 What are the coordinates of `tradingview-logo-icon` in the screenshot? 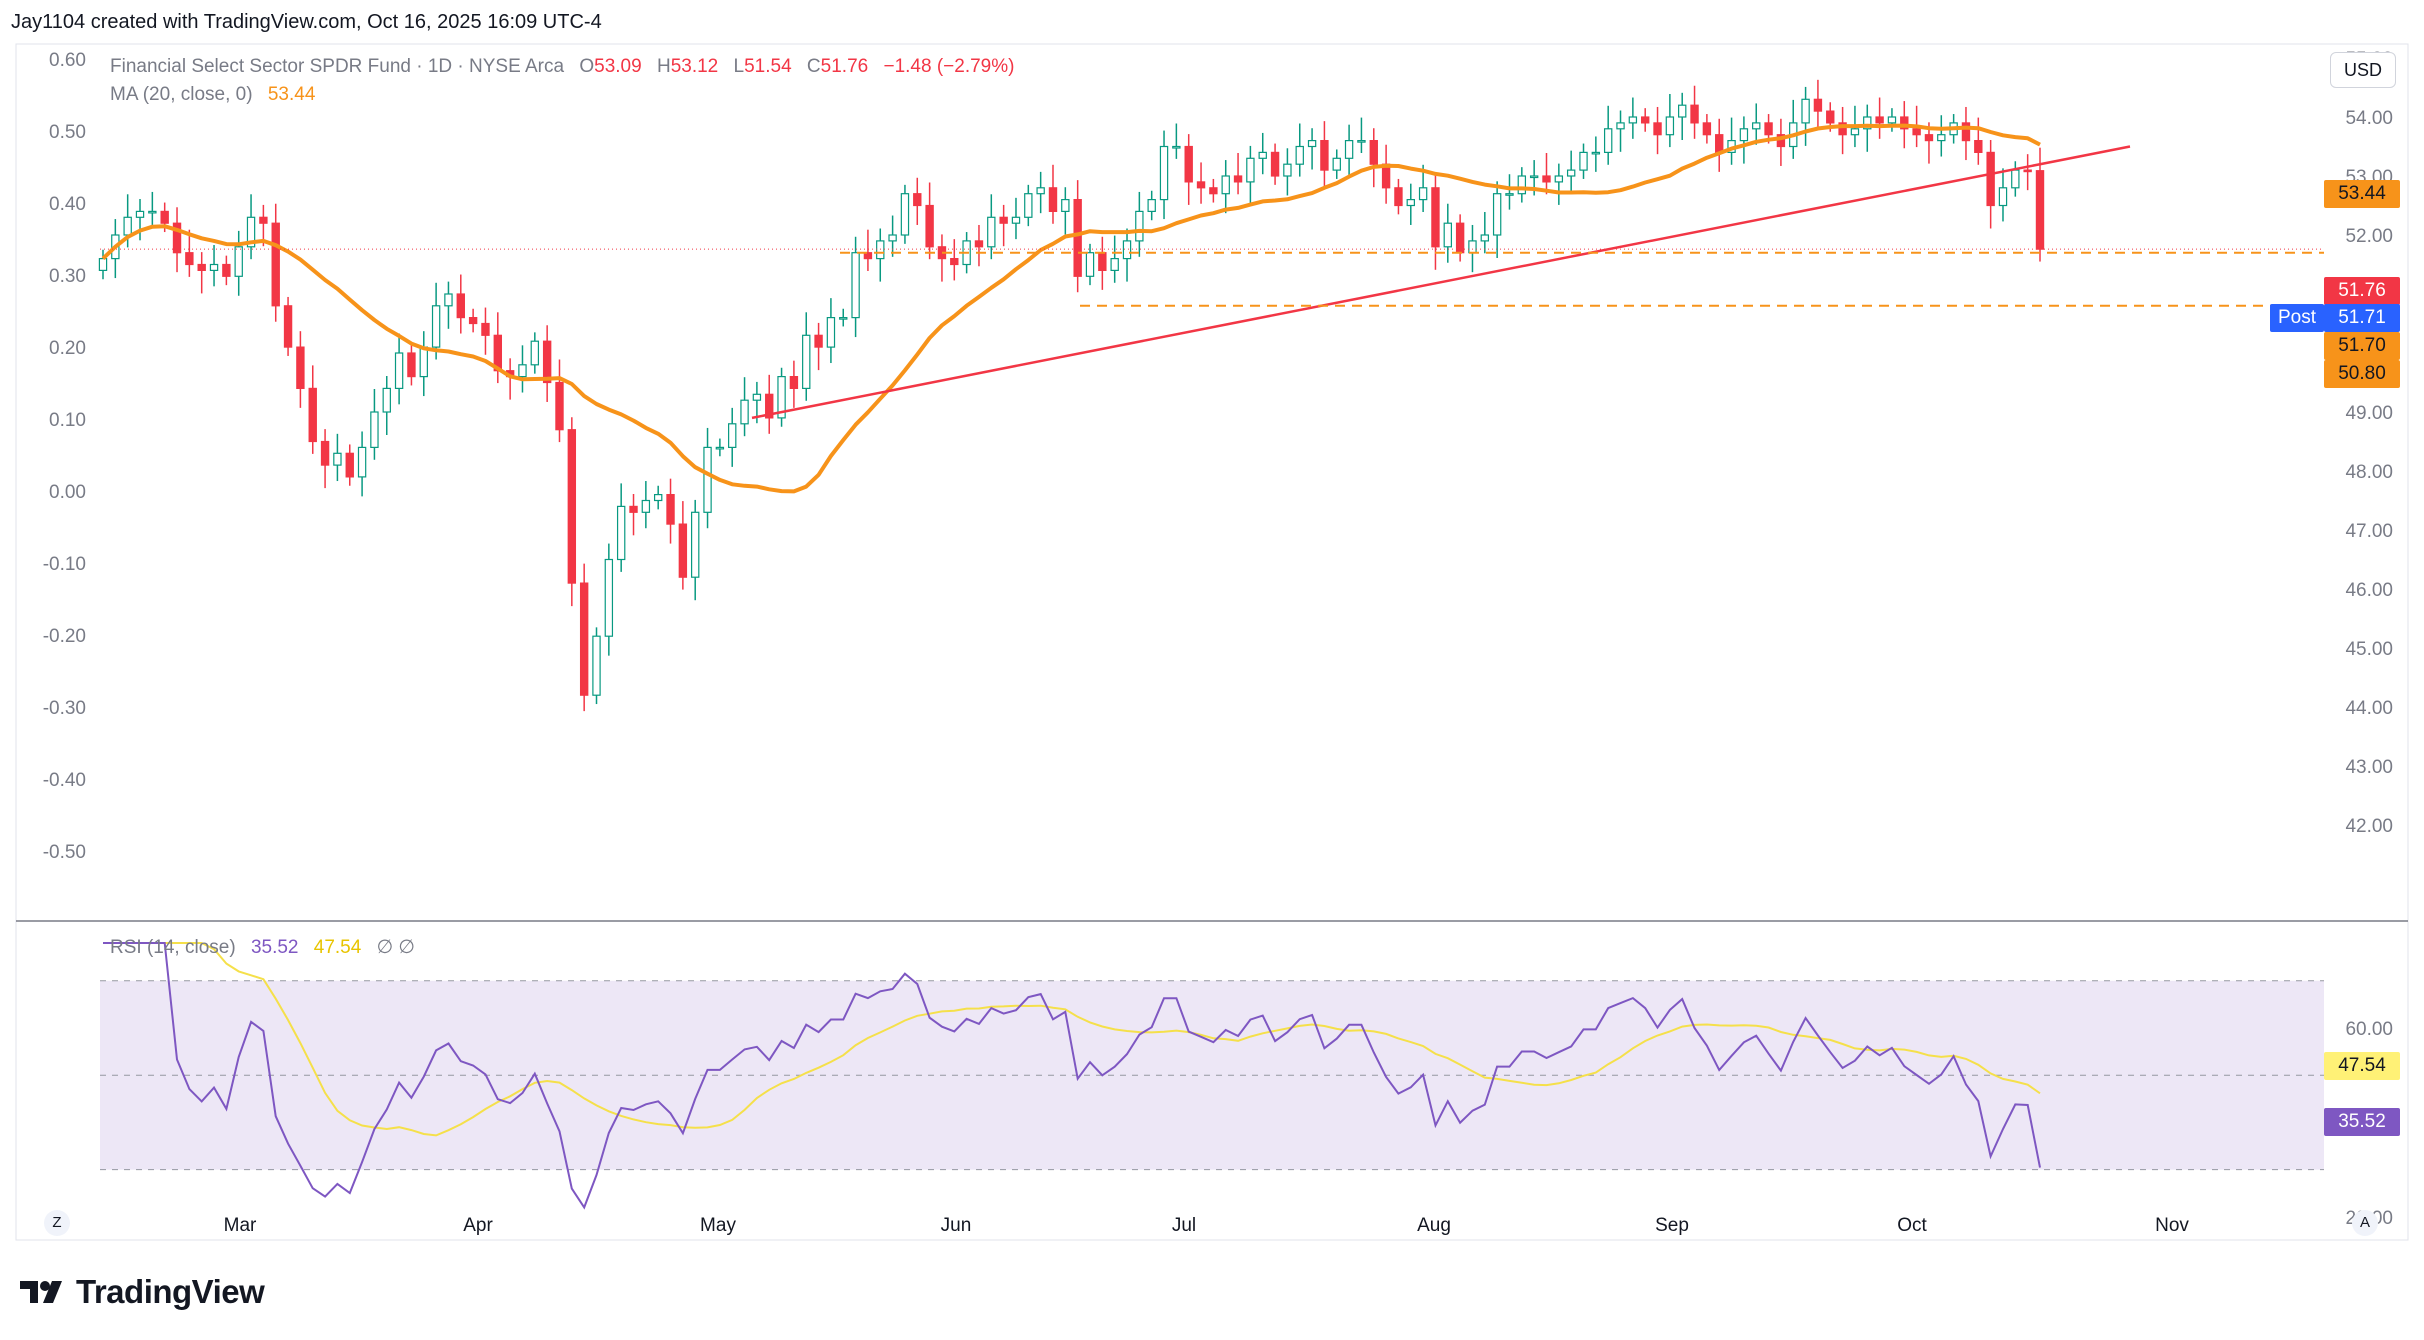 It's located at (41, 1292).